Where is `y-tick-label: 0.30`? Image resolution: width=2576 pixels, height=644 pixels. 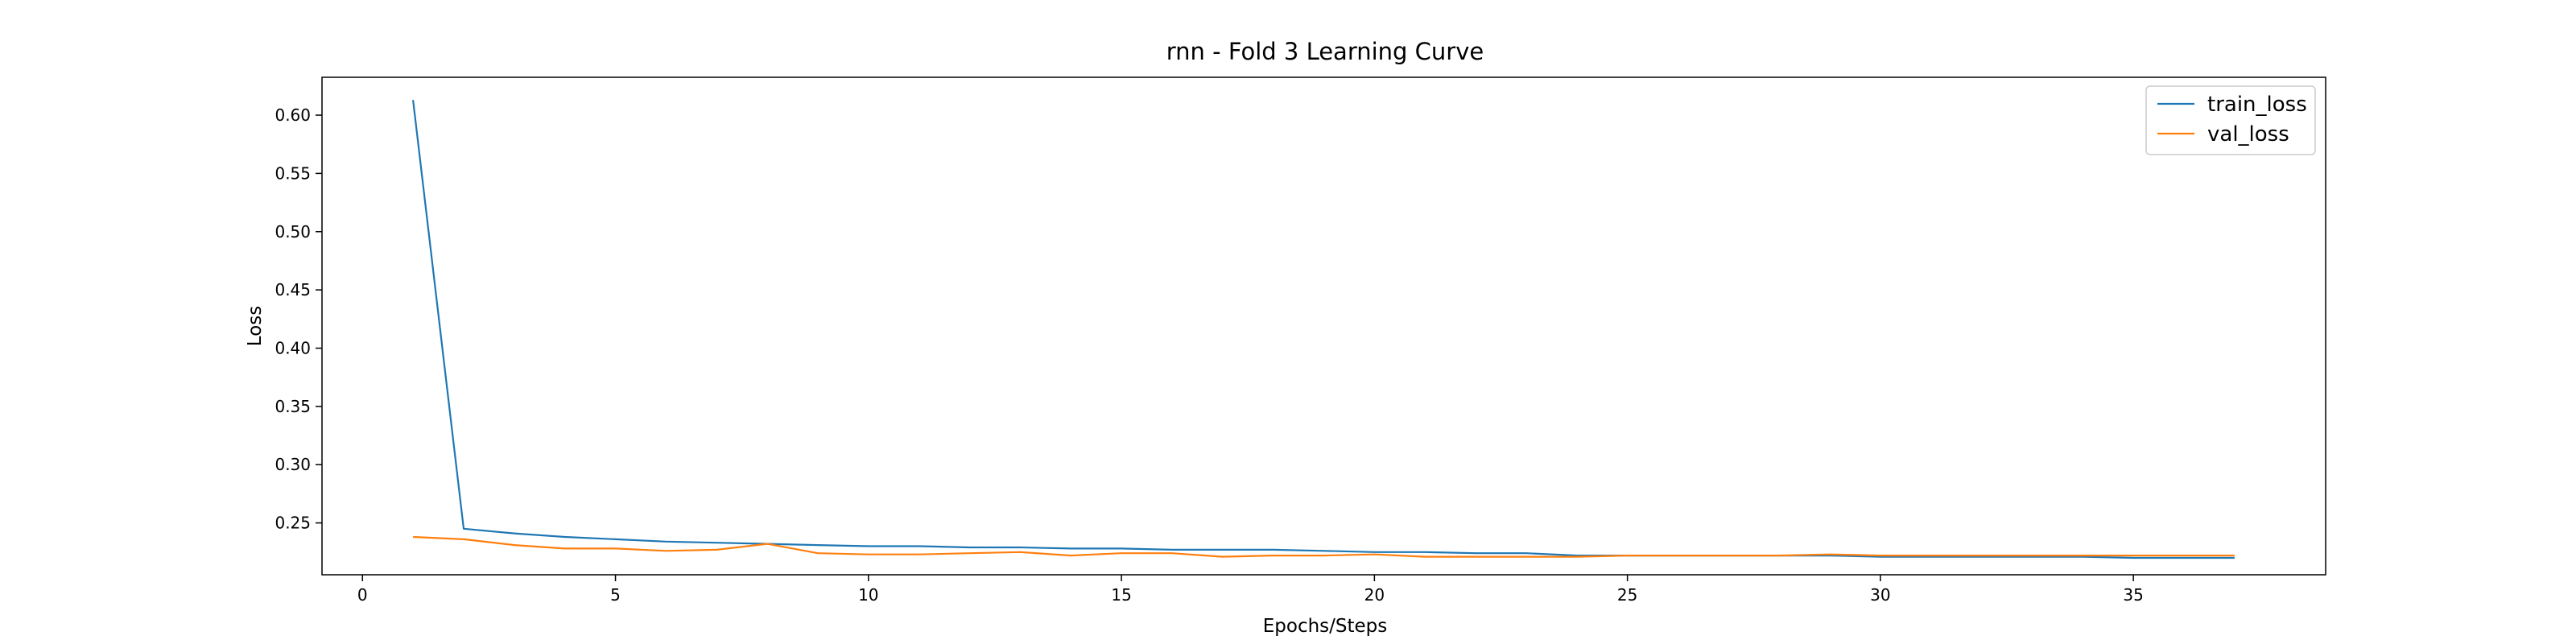
y-tick-label: 0.30 is located at coordinates (293, 464).